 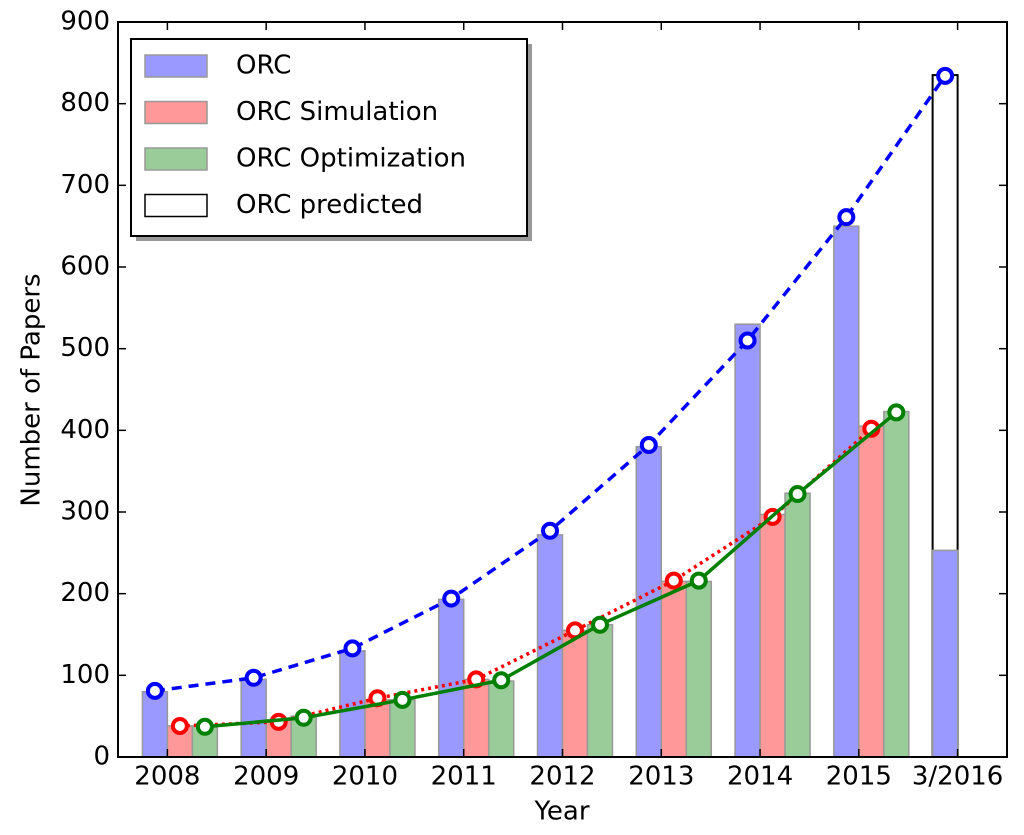 What do you see at coordinates (329, 205) in the screenshot?
I see `legend-label: ORC predicted` at bounding box center [329, 205].